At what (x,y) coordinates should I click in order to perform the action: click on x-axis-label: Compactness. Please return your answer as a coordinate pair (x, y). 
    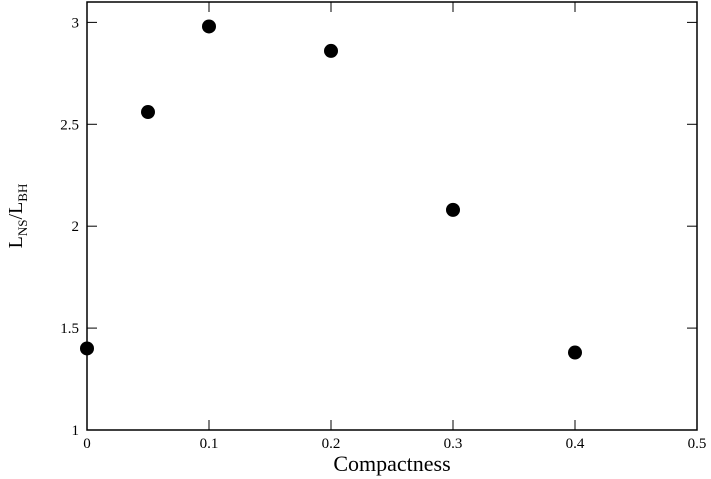
    Looking at the image, I should click on (391, 463).